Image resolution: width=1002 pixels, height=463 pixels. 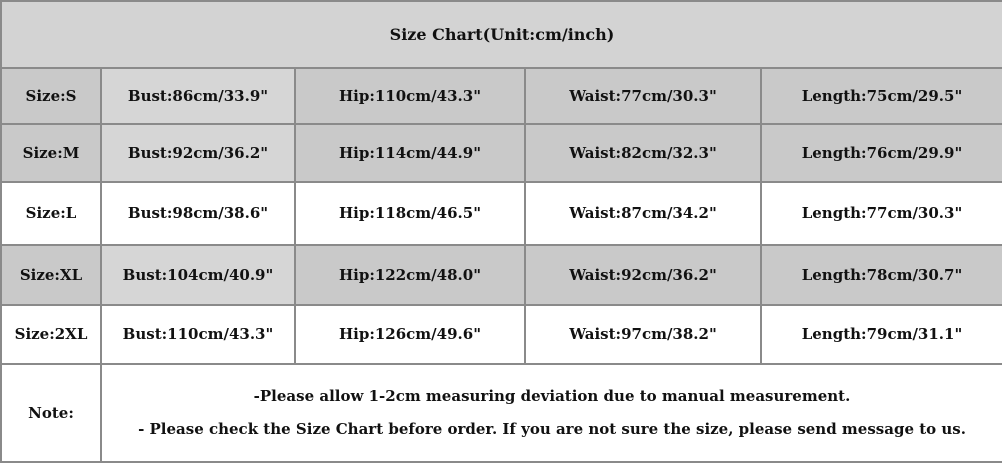 I want to click on waist-cell: Waist:97cm/38.2", so click(x=643, y=334).